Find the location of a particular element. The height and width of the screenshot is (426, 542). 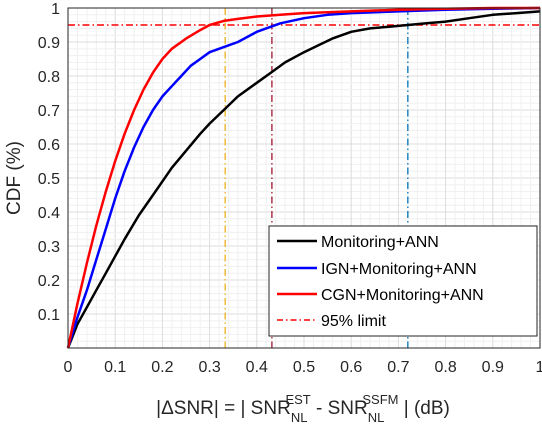

x-tick-label: 0.6 is located at coordinates (351, 367).